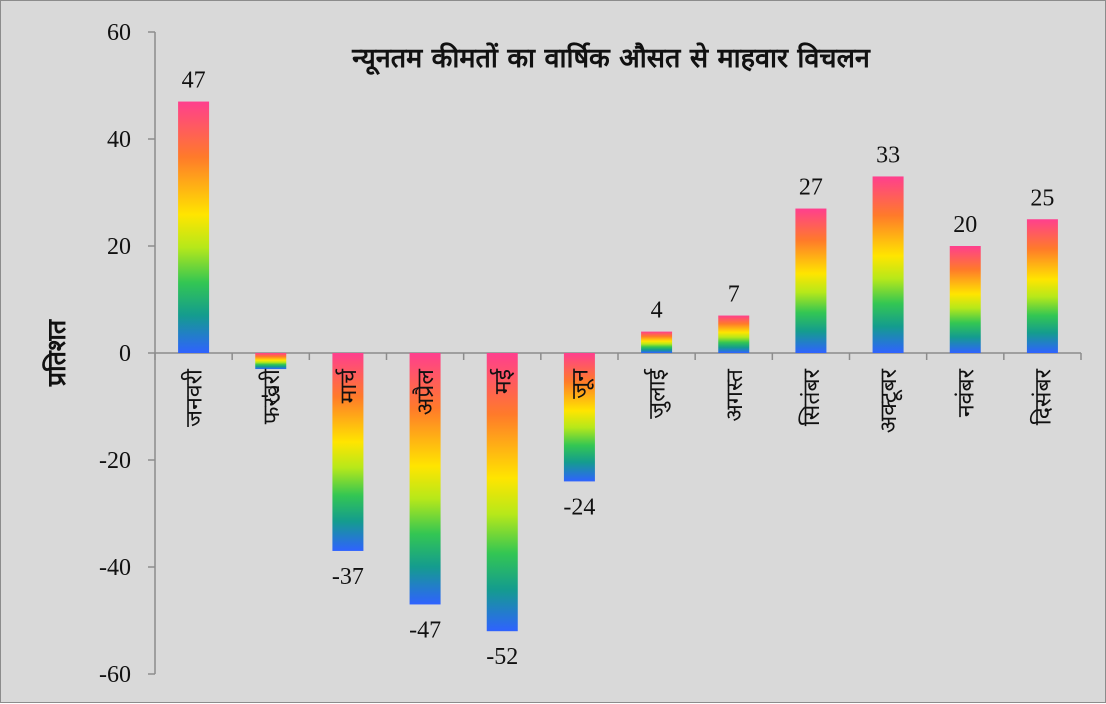  Describe the element at coordinates (811, 188) in the screenshot. I see `data-label: 27` at that location.